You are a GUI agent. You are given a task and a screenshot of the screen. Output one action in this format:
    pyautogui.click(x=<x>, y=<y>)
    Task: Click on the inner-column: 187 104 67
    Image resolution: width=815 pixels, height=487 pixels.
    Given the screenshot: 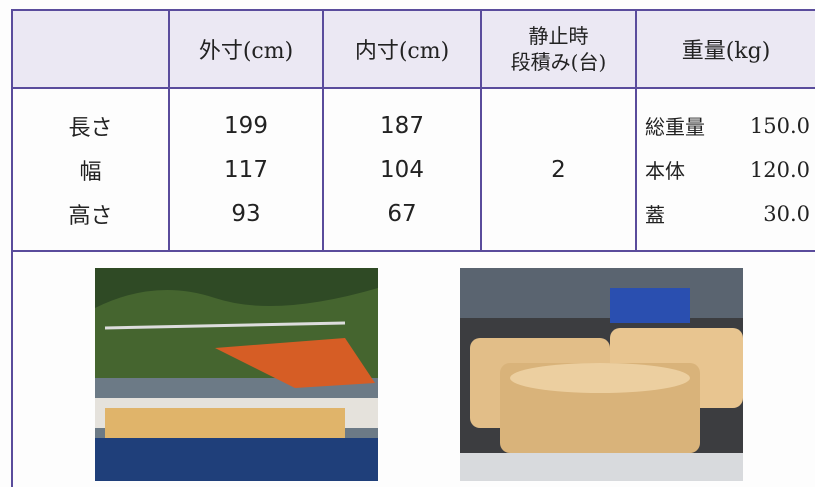 What is the action you would take?
    pyautogui.click(x=402, y=169)
    